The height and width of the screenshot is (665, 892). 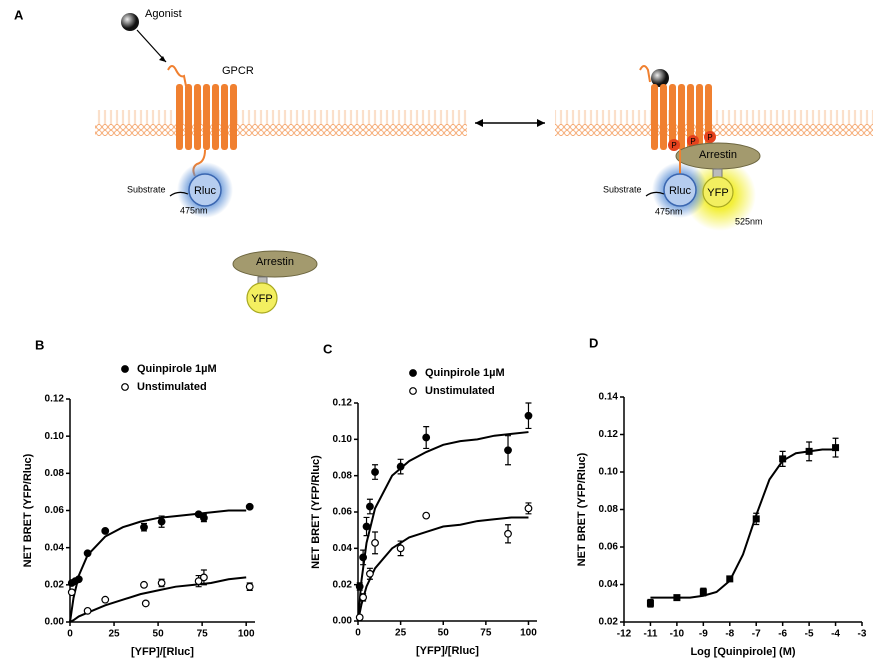 What do you see at coordinates (782, 634) in the screenshot?
I see `x-tick-label: -6` at bounding box center [782, 634].